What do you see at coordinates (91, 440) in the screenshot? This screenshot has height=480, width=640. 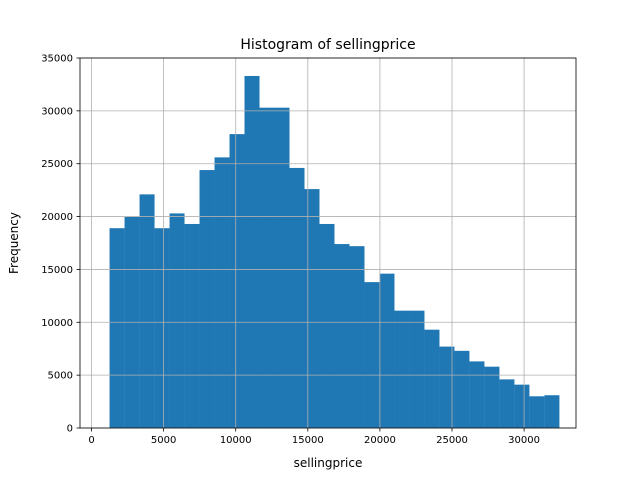 I see `x-tick-label: 0` at bounding box center [91, 440].